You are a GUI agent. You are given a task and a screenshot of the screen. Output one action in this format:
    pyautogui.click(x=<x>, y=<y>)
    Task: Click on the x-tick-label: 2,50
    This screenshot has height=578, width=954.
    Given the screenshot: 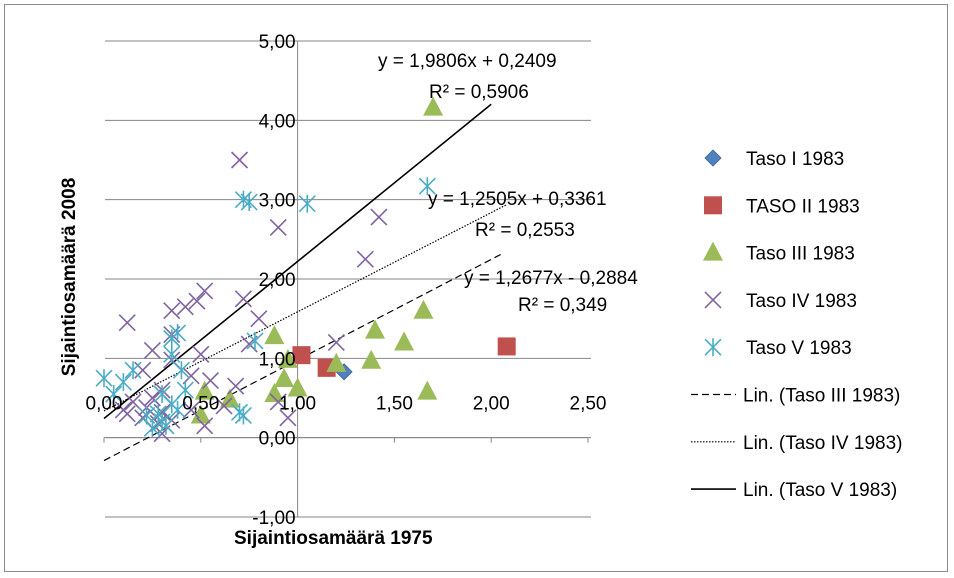 What is the action you would take?
    pyautogui.click(x=588, y=404)
    